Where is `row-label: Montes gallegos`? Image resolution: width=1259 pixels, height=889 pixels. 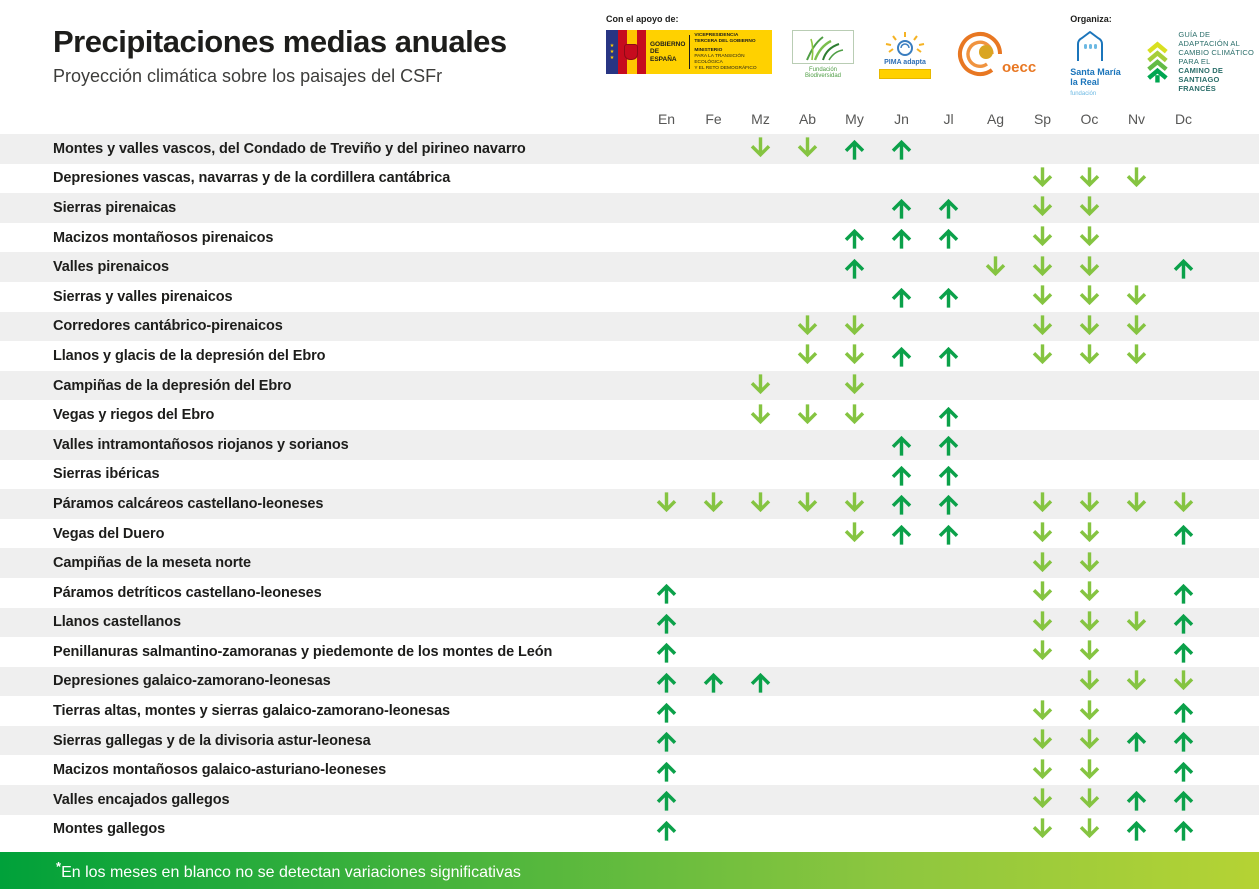
row-label: Montes gallegos is located at coordinates (109, 829).